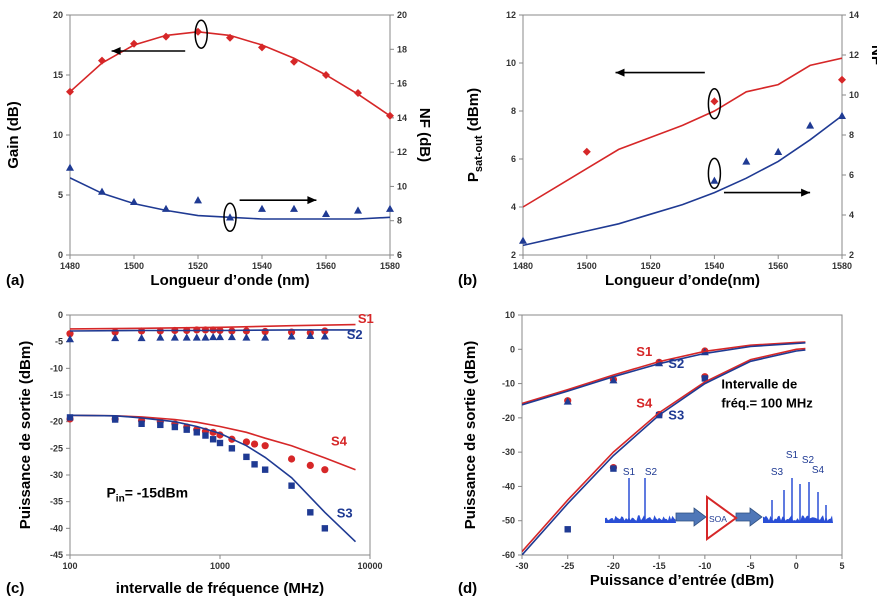  What do you see at coordinates (521, 566) in the screenshot?
I see `x-tick-label: -30` at bounding box center [521, 566].